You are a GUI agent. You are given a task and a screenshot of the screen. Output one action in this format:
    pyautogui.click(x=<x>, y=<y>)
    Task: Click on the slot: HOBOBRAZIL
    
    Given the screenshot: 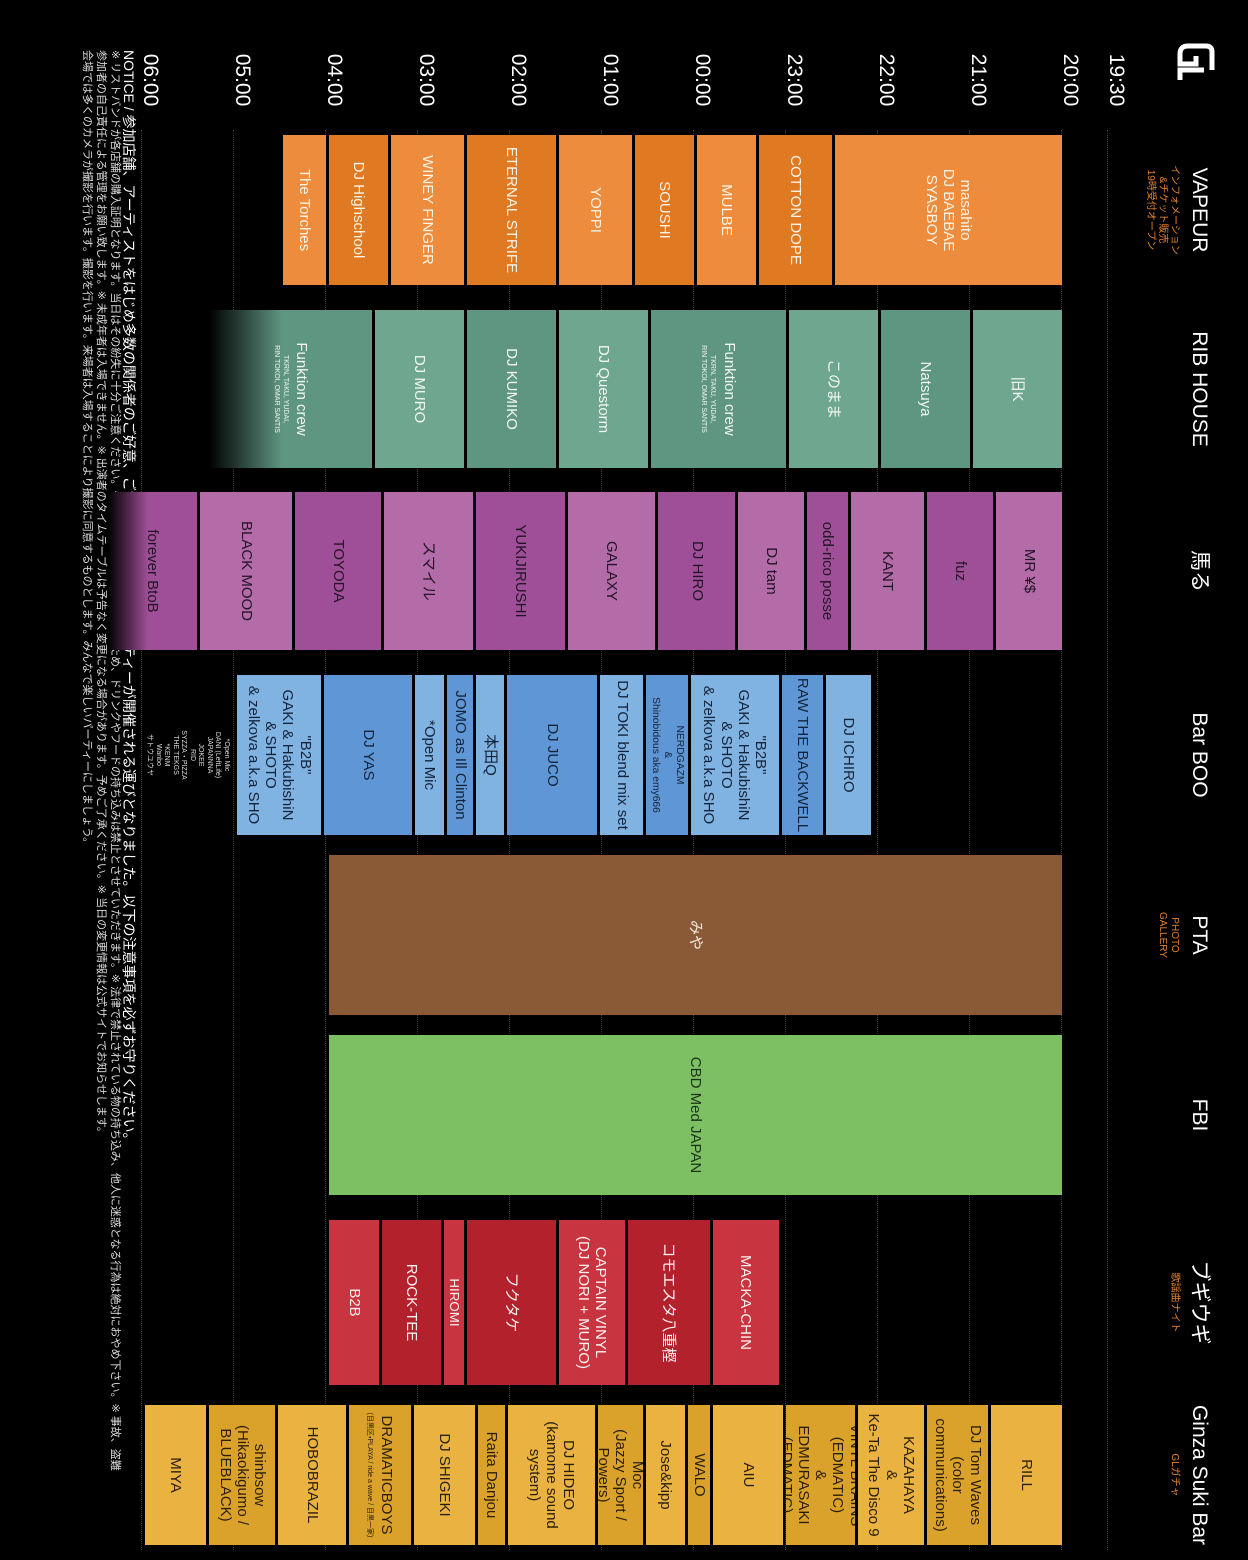 What is the action you would take?
    pyautogui.click(x=312, y=1475)
    